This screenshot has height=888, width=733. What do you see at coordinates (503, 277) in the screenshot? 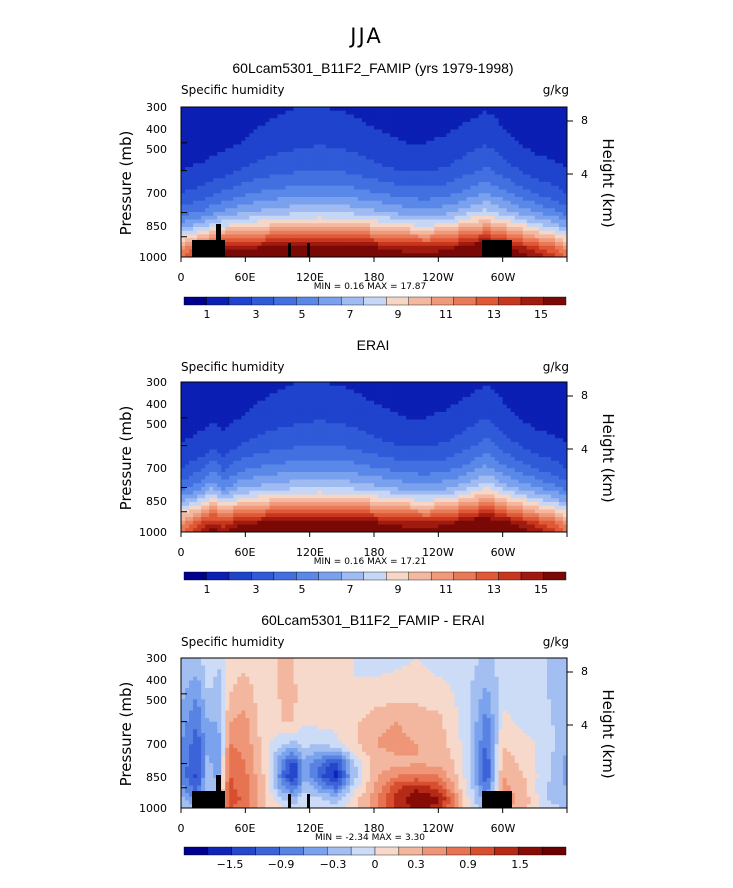
I see `panel-1-xtick: 60W` at bounding box center [503, 277].